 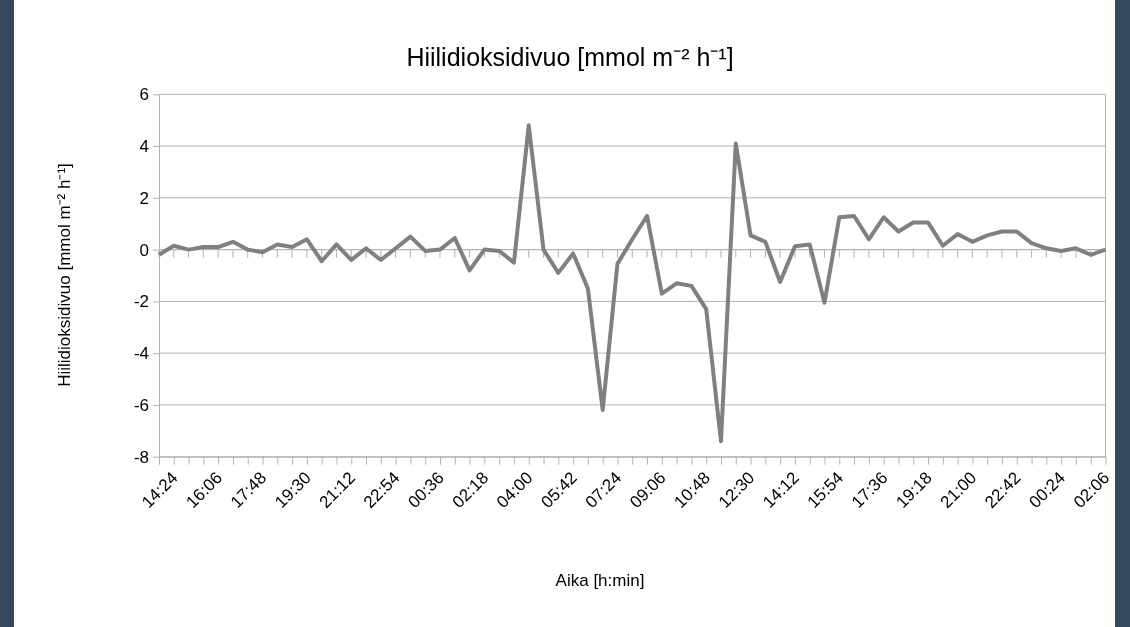 What do you see at coordinates (141, 302) in the screenshot?
I see `y-tick-label: -2` at bounding box center [141, 302].